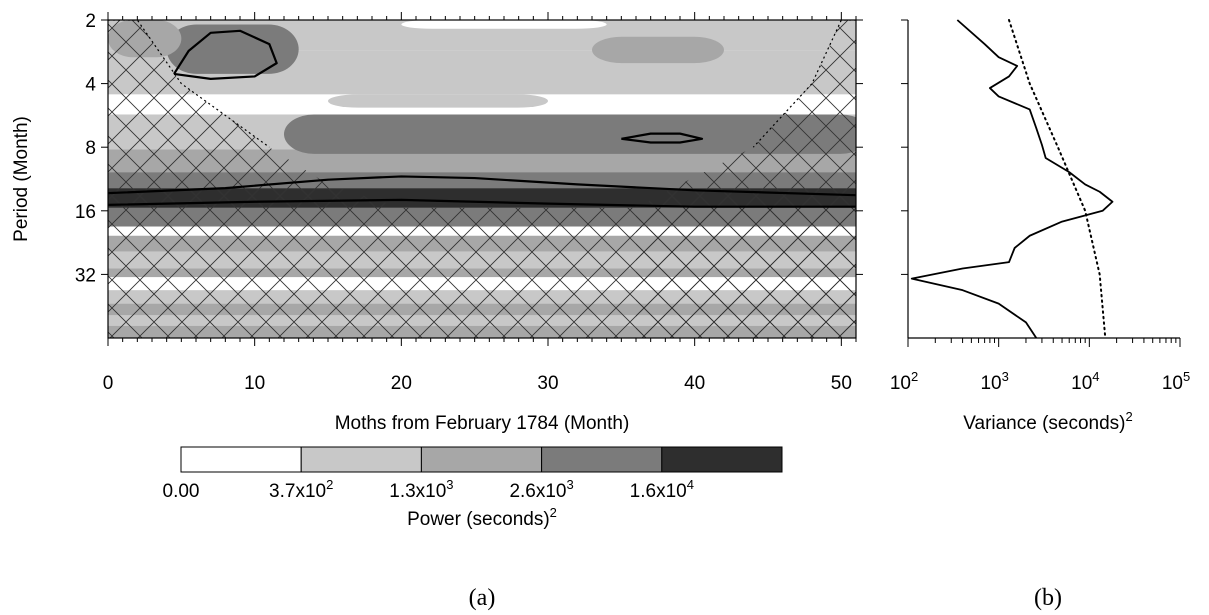  Describe the element at coordinates (904, 381) in the screenshot. I see `x-tick-label: 10²` at that location.